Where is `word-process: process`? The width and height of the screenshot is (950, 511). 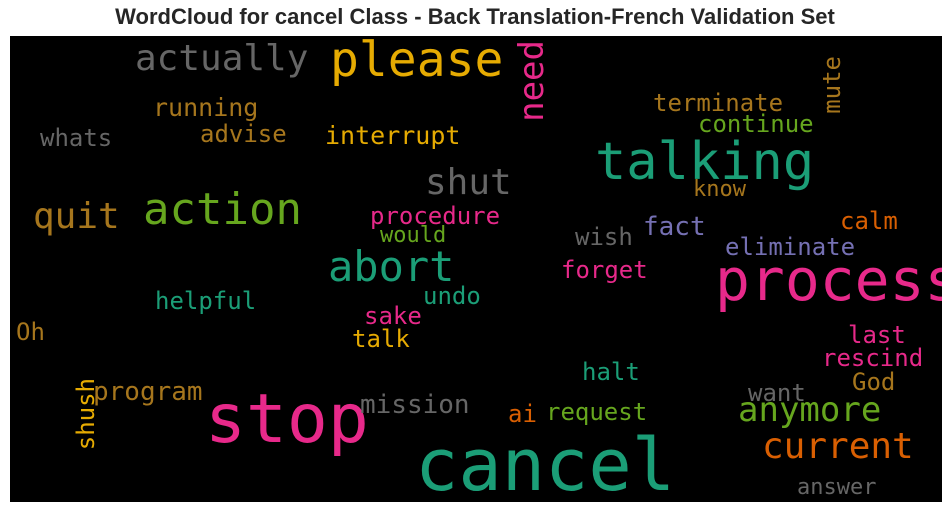
word-process: process is located at coordinates (828, 280).